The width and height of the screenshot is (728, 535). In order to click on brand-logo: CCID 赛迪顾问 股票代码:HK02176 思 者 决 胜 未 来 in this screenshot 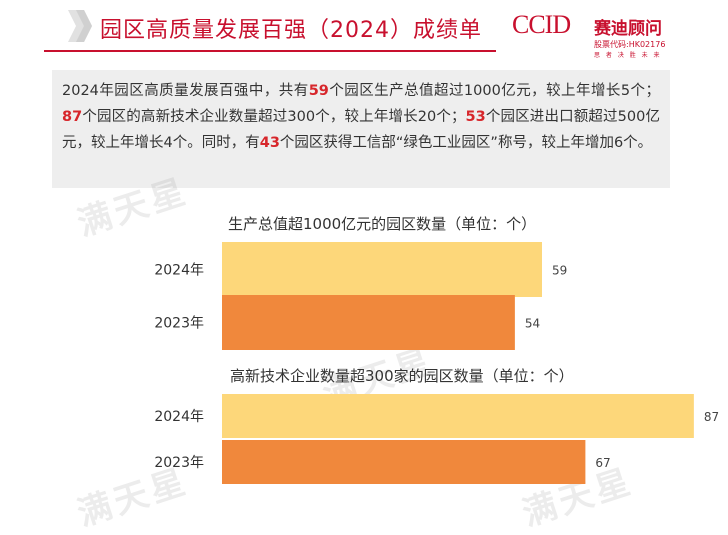, I will do `click(612, 35)`.